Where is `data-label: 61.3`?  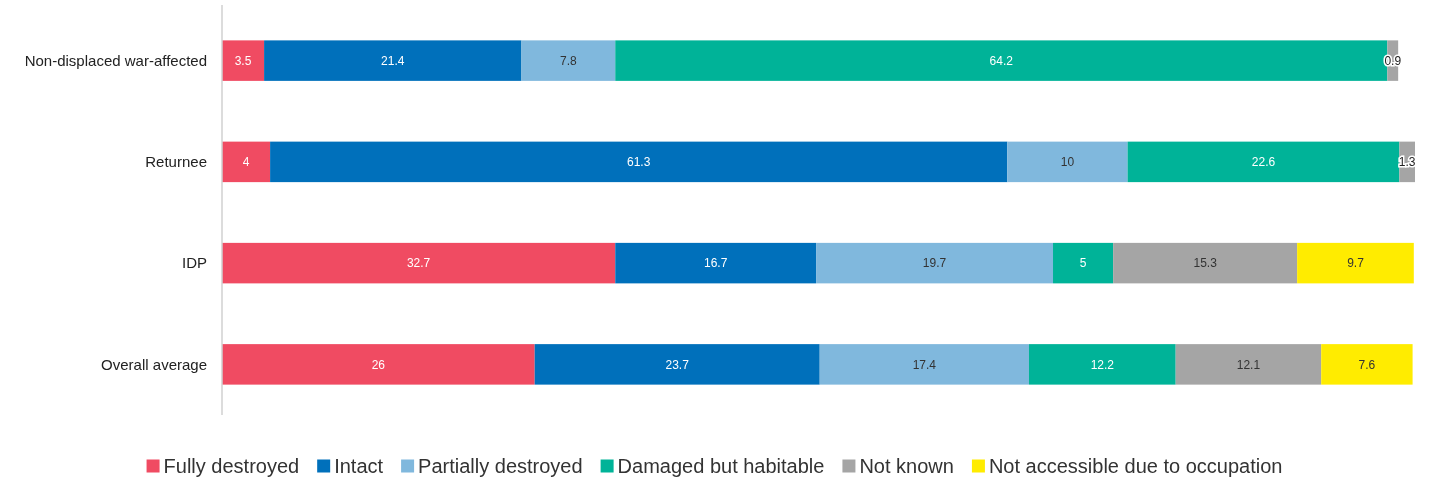
data-label: 61.3 is located at coordinates (639, 162).